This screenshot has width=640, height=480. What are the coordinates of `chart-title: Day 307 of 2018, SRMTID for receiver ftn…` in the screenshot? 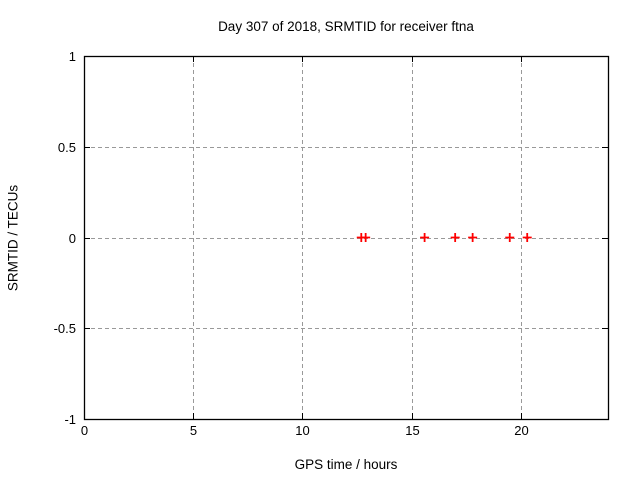 It's located at (346, 26).